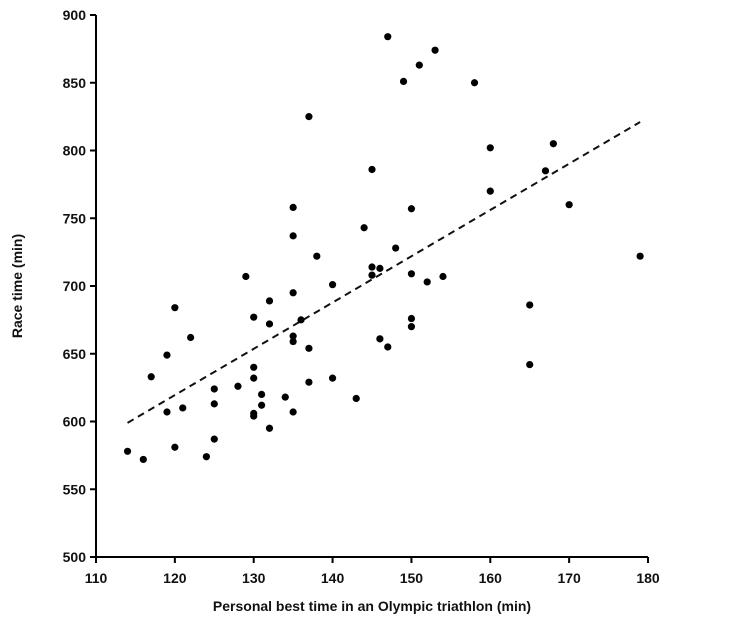 This screenshot has width=750, height=621. I want to click on x-tick-label: 160, so click(491, 578).